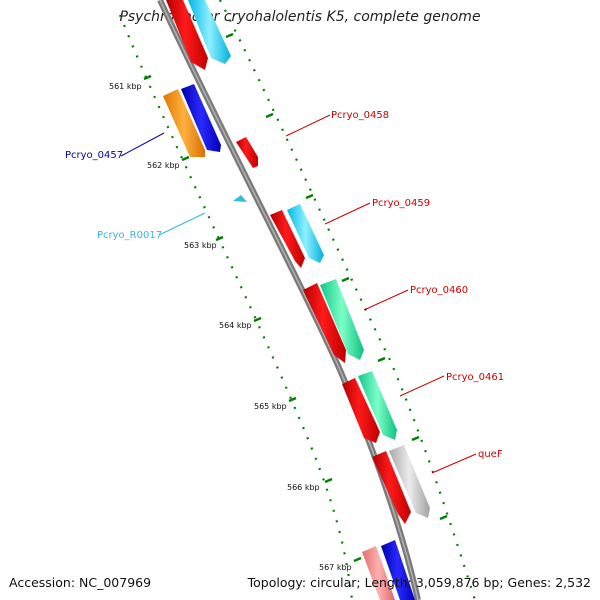 Image resolution: width=600 pixels, height=600 pixels. I want to click on gene-bottom-blue, so click(398, 570).